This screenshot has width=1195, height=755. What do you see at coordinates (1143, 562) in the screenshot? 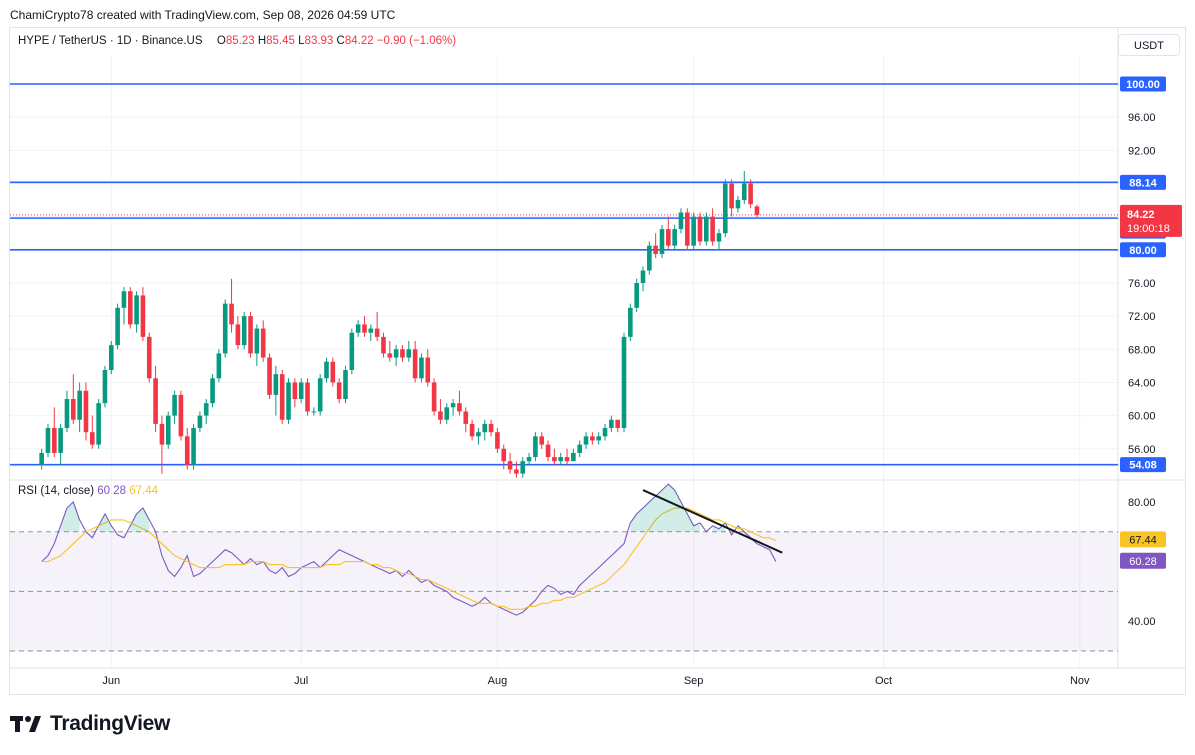
I see `rsi-value-tag-text: 60.28` at bounding box center [1143, 562].